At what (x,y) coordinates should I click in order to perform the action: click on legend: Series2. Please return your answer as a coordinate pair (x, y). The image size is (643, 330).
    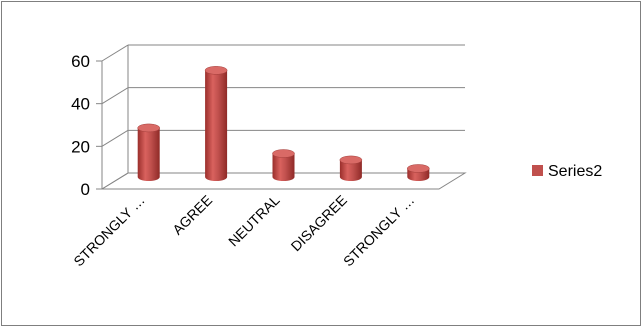
    Looking at the image, I should click on (567, 171).